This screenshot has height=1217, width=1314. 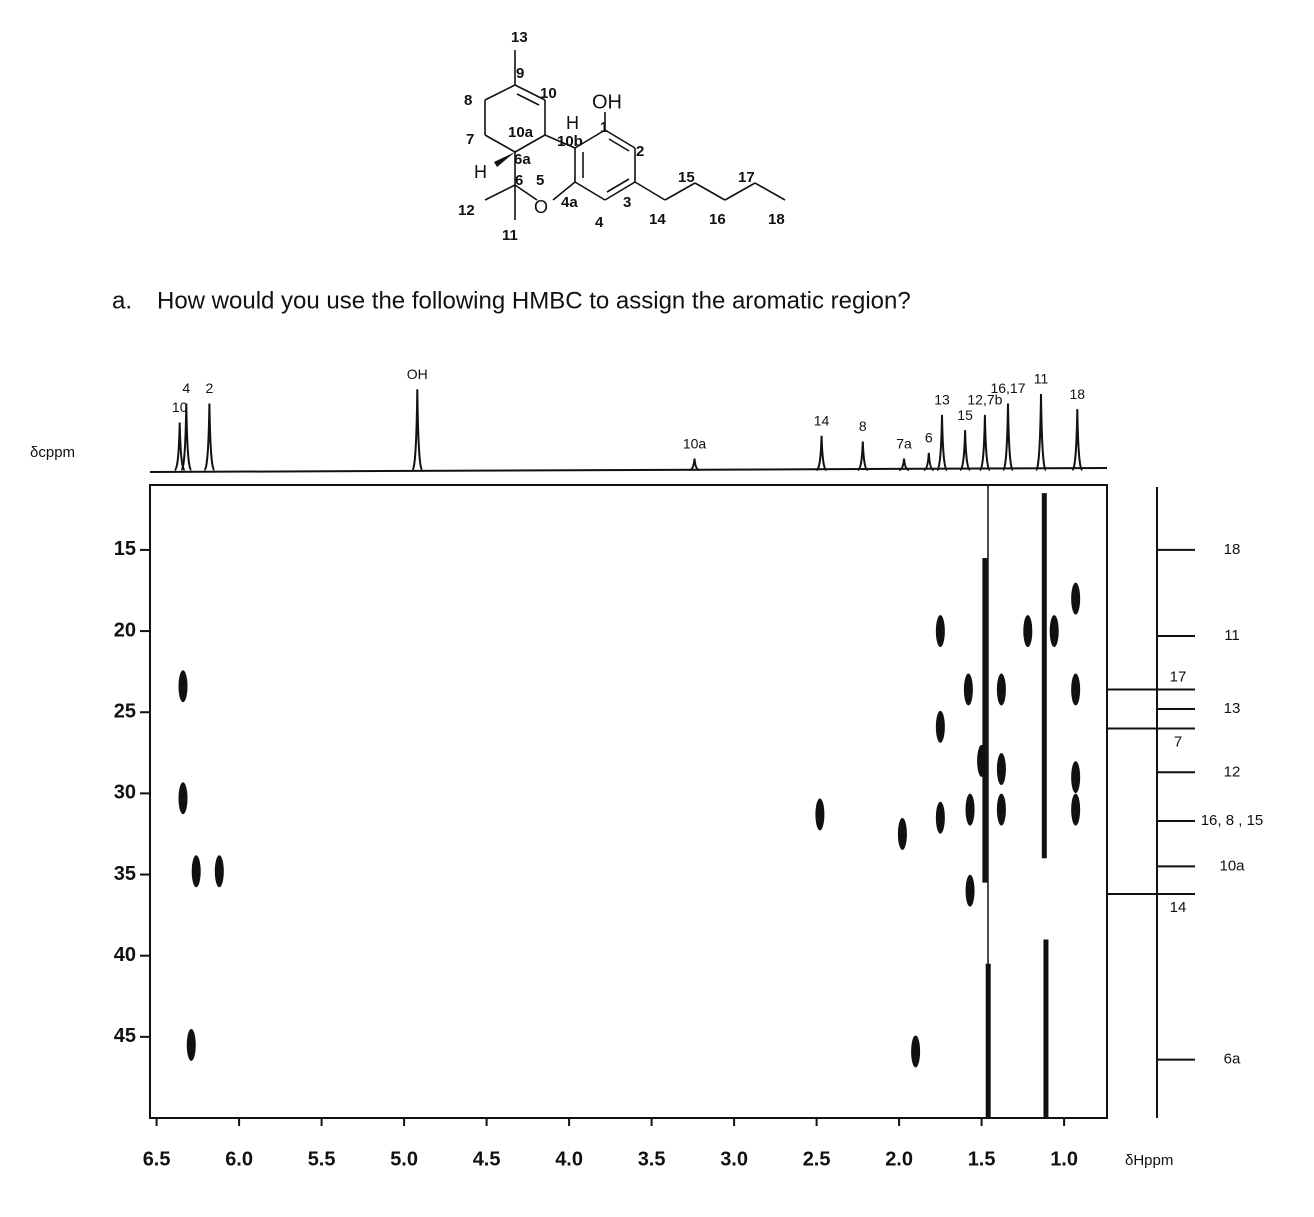 I want to click on proton-peak-label: 10a, so click(x=695, y=443).